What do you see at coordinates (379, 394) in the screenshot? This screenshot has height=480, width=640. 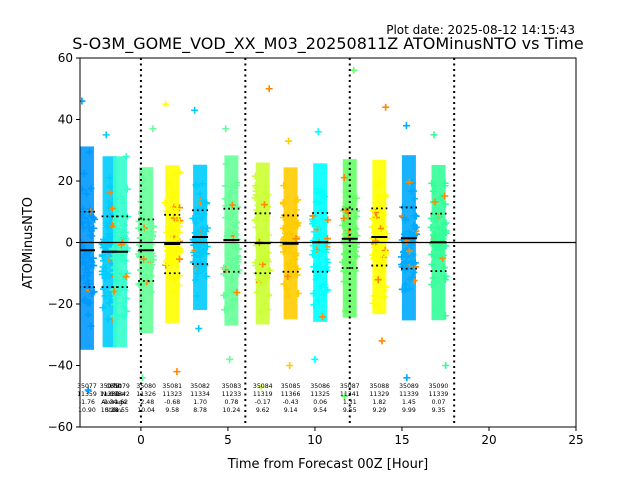 I see `stat-count-35088: 11329` at bounding box center [379, 394].